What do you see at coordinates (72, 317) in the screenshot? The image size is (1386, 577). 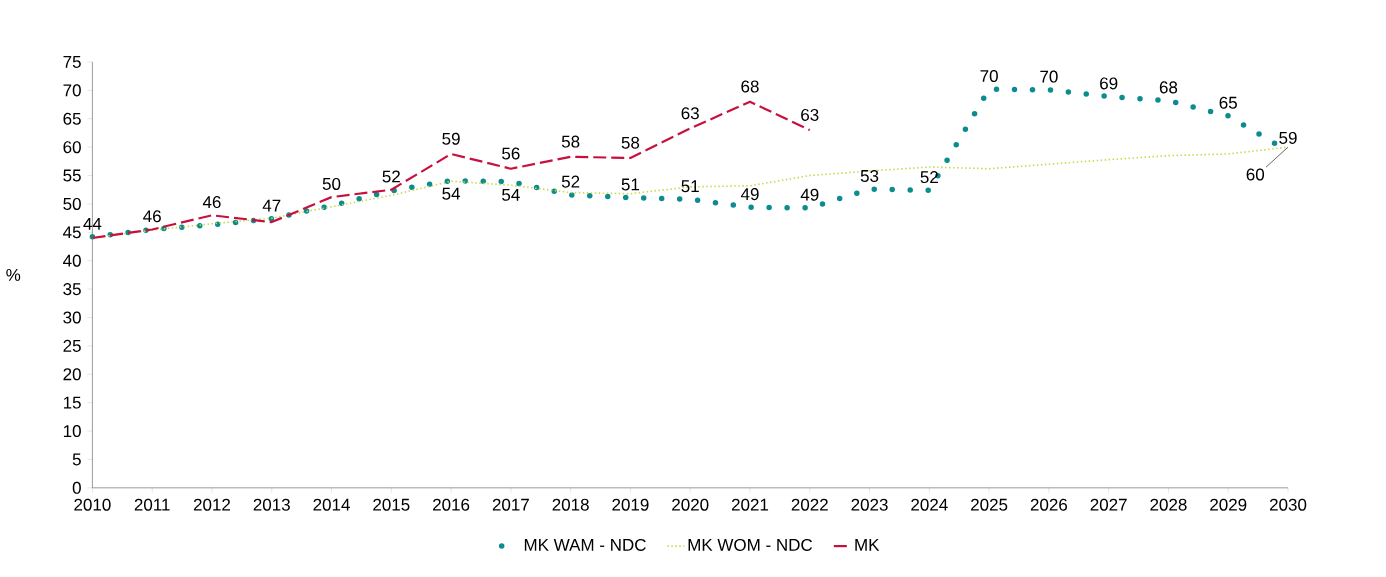 I see `y-tick-label: 30` at bounding box center [72, 317].